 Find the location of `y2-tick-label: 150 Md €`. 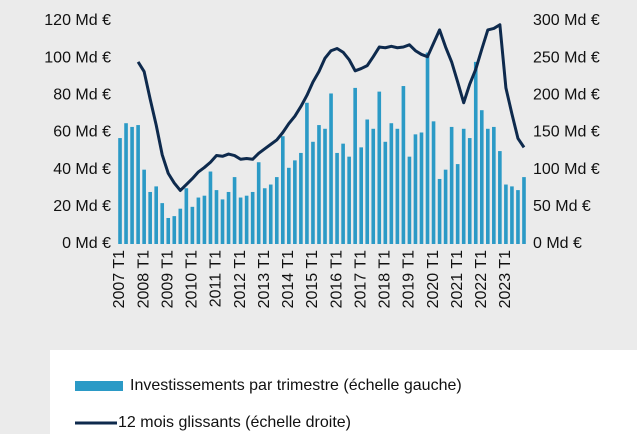

y2-tick-label: 150 Md € is located at coordinates (566, 132).